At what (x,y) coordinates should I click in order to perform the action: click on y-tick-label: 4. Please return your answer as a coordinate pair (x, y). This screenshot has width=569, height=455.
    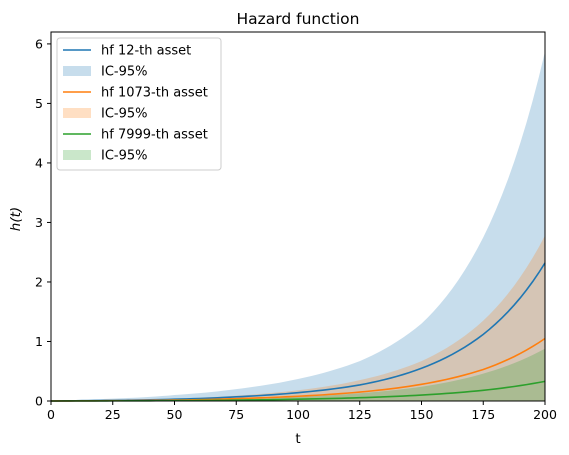
    Looking at the image, I should click on (39, 162).